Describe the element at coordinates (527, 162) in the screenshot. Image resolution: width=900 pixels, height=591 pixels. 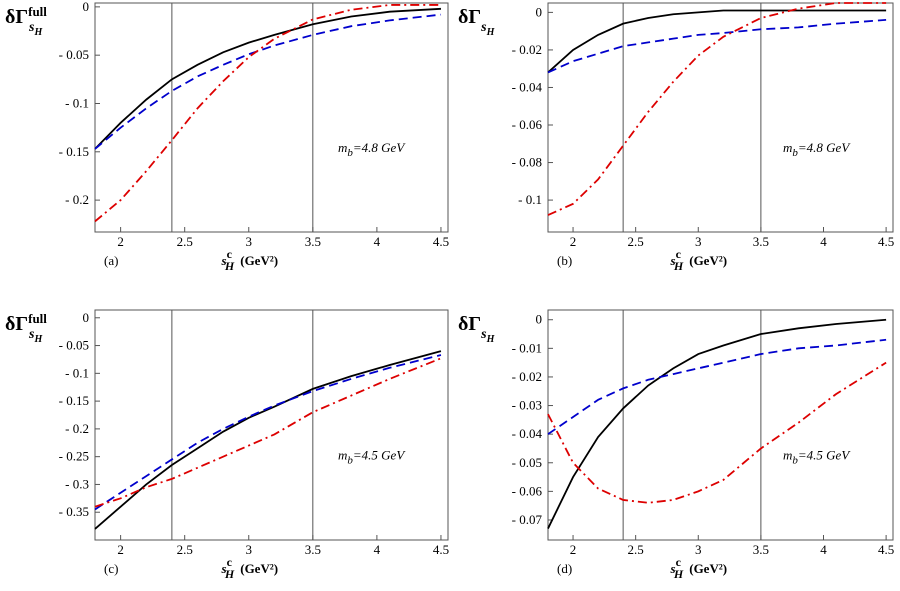
I see `y-tick-label: - 0.08` at that location.